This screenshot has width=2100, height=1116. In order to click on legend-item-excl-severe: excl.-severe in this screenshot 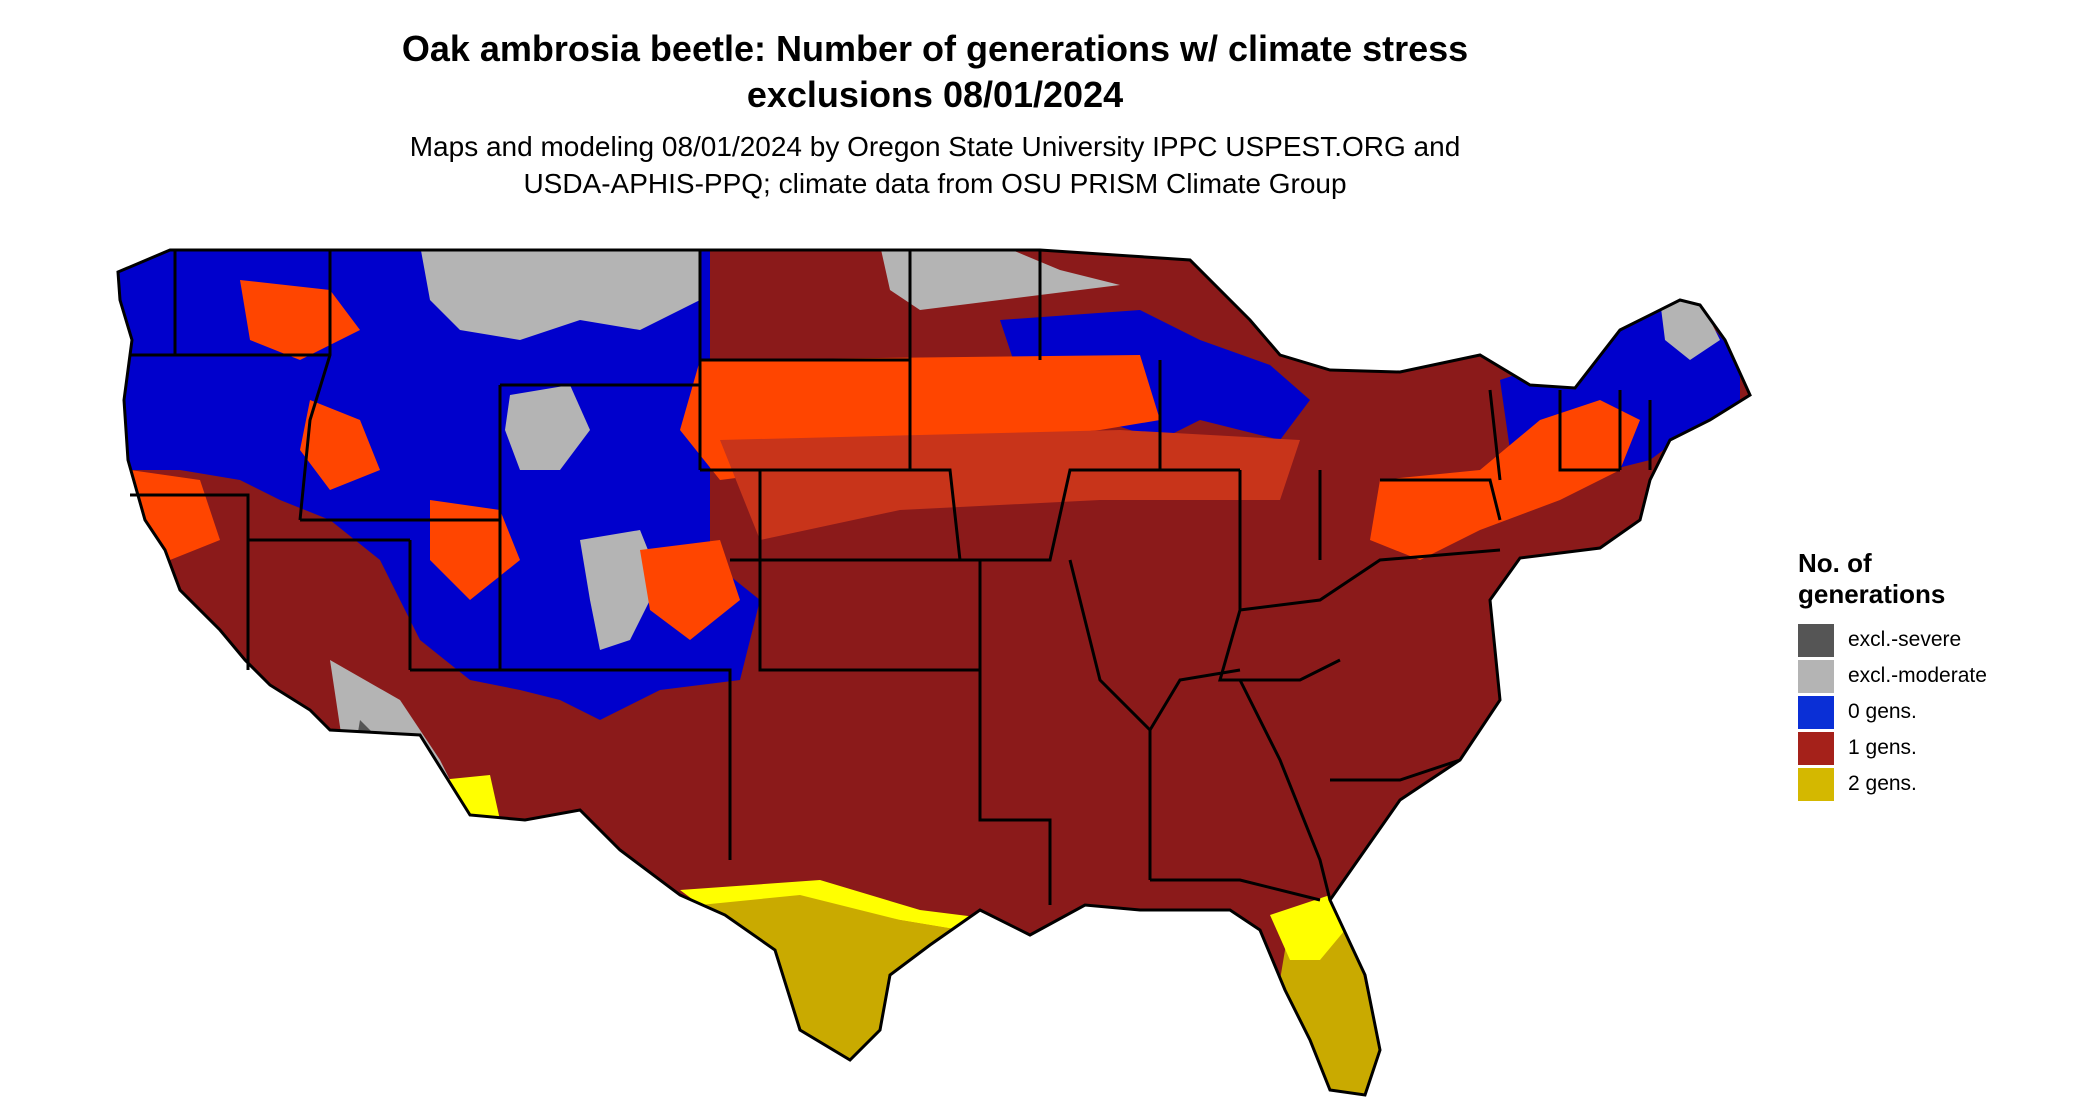, I will do `click(1892, 640)`.